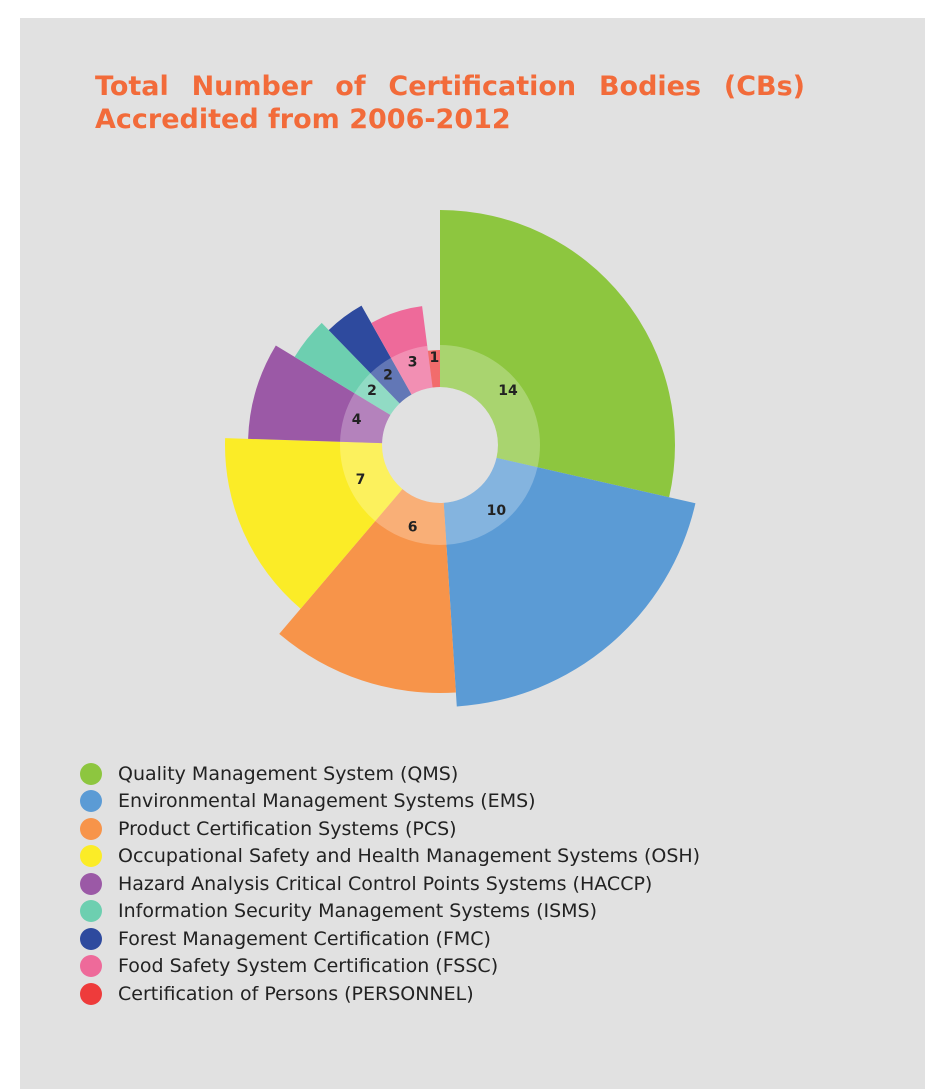 This screenshot has width=928, height=1089. I want to click on legend-item: Forest Management Certification (FMC), so click(390, 939).